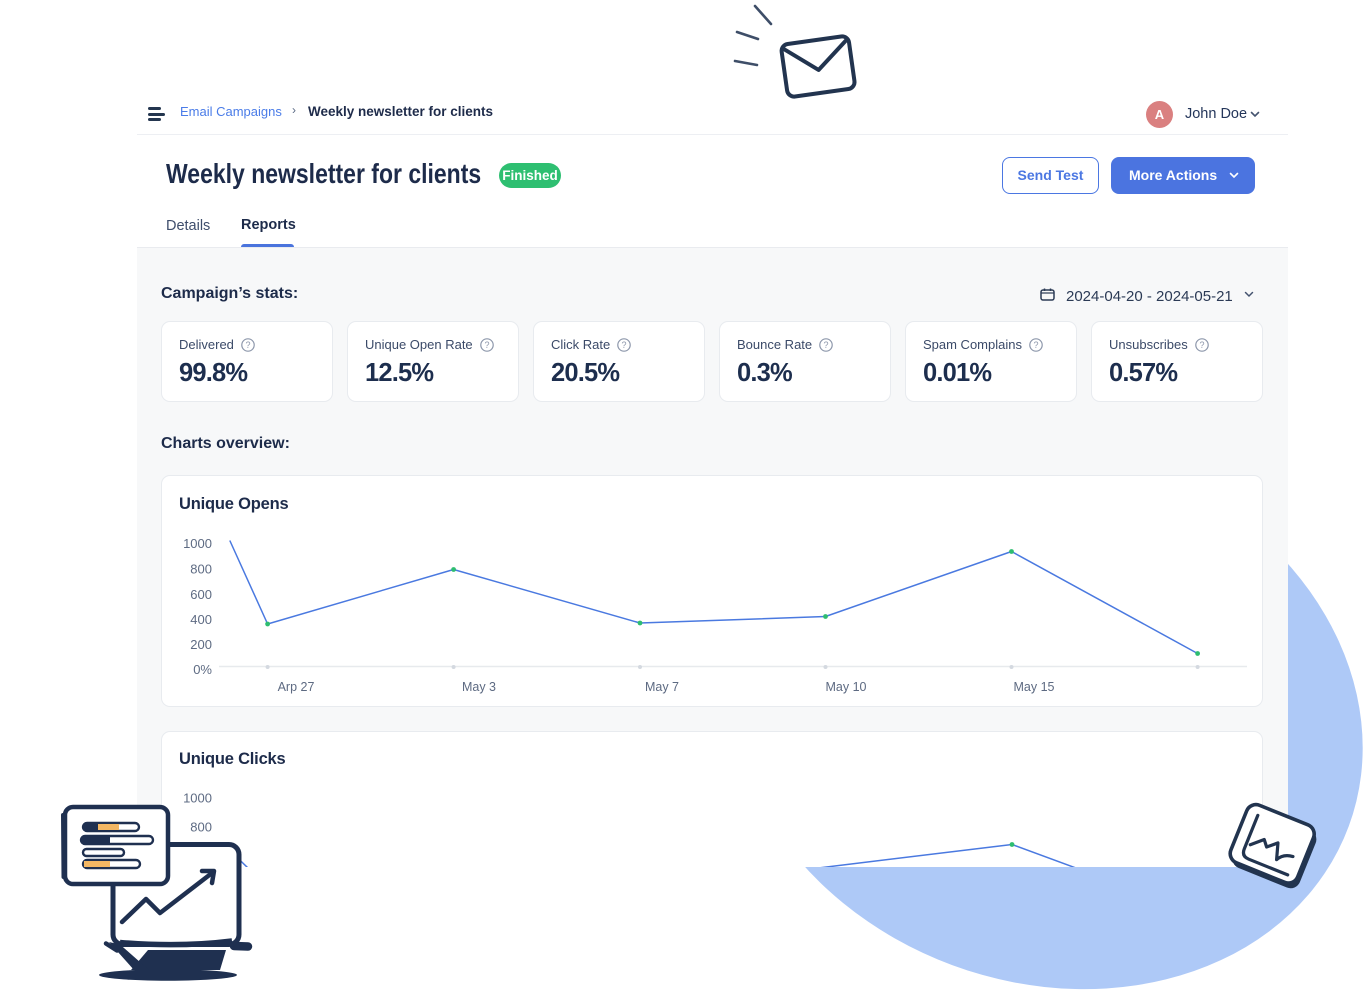 The height and width of the screenshot is (1000, 1368). What do you see at coordinates (662, 687) in the screenshot?
I see `svg-text: May 7` at bounding box center [662, 687].